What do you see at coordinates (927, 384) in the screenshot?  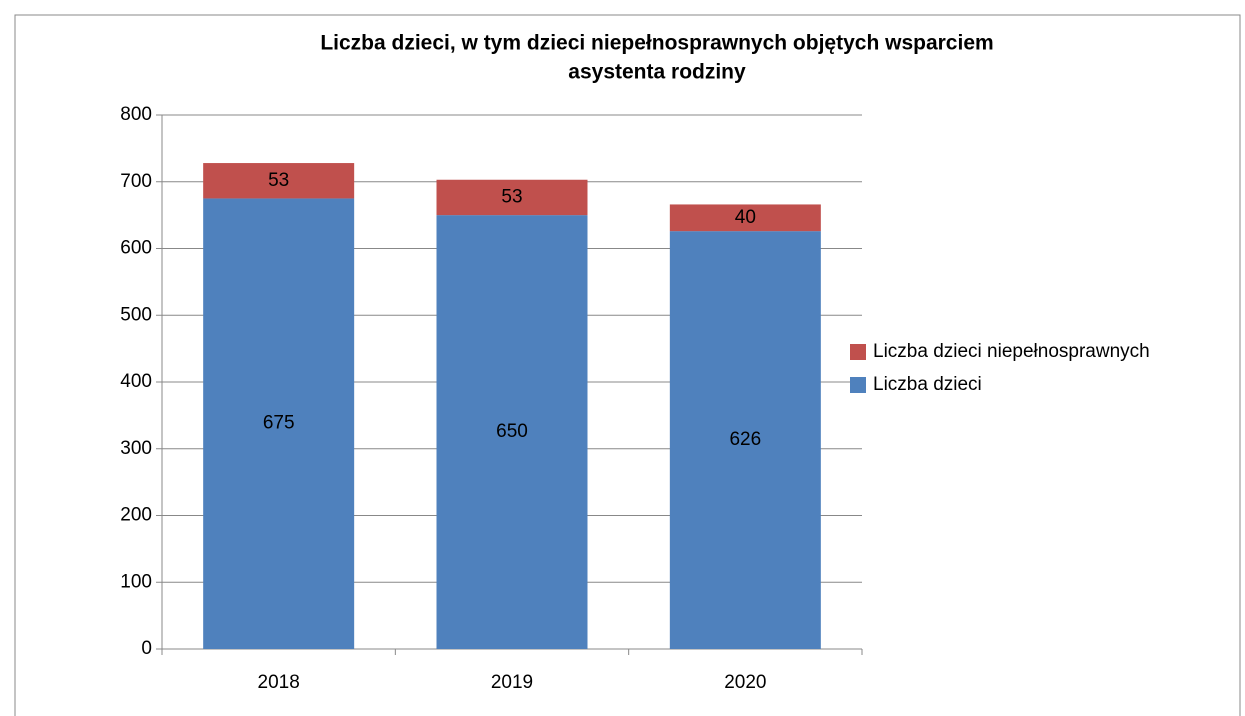 I see `legend-label: Liczba dzieci` at bounding box center [927, 384].